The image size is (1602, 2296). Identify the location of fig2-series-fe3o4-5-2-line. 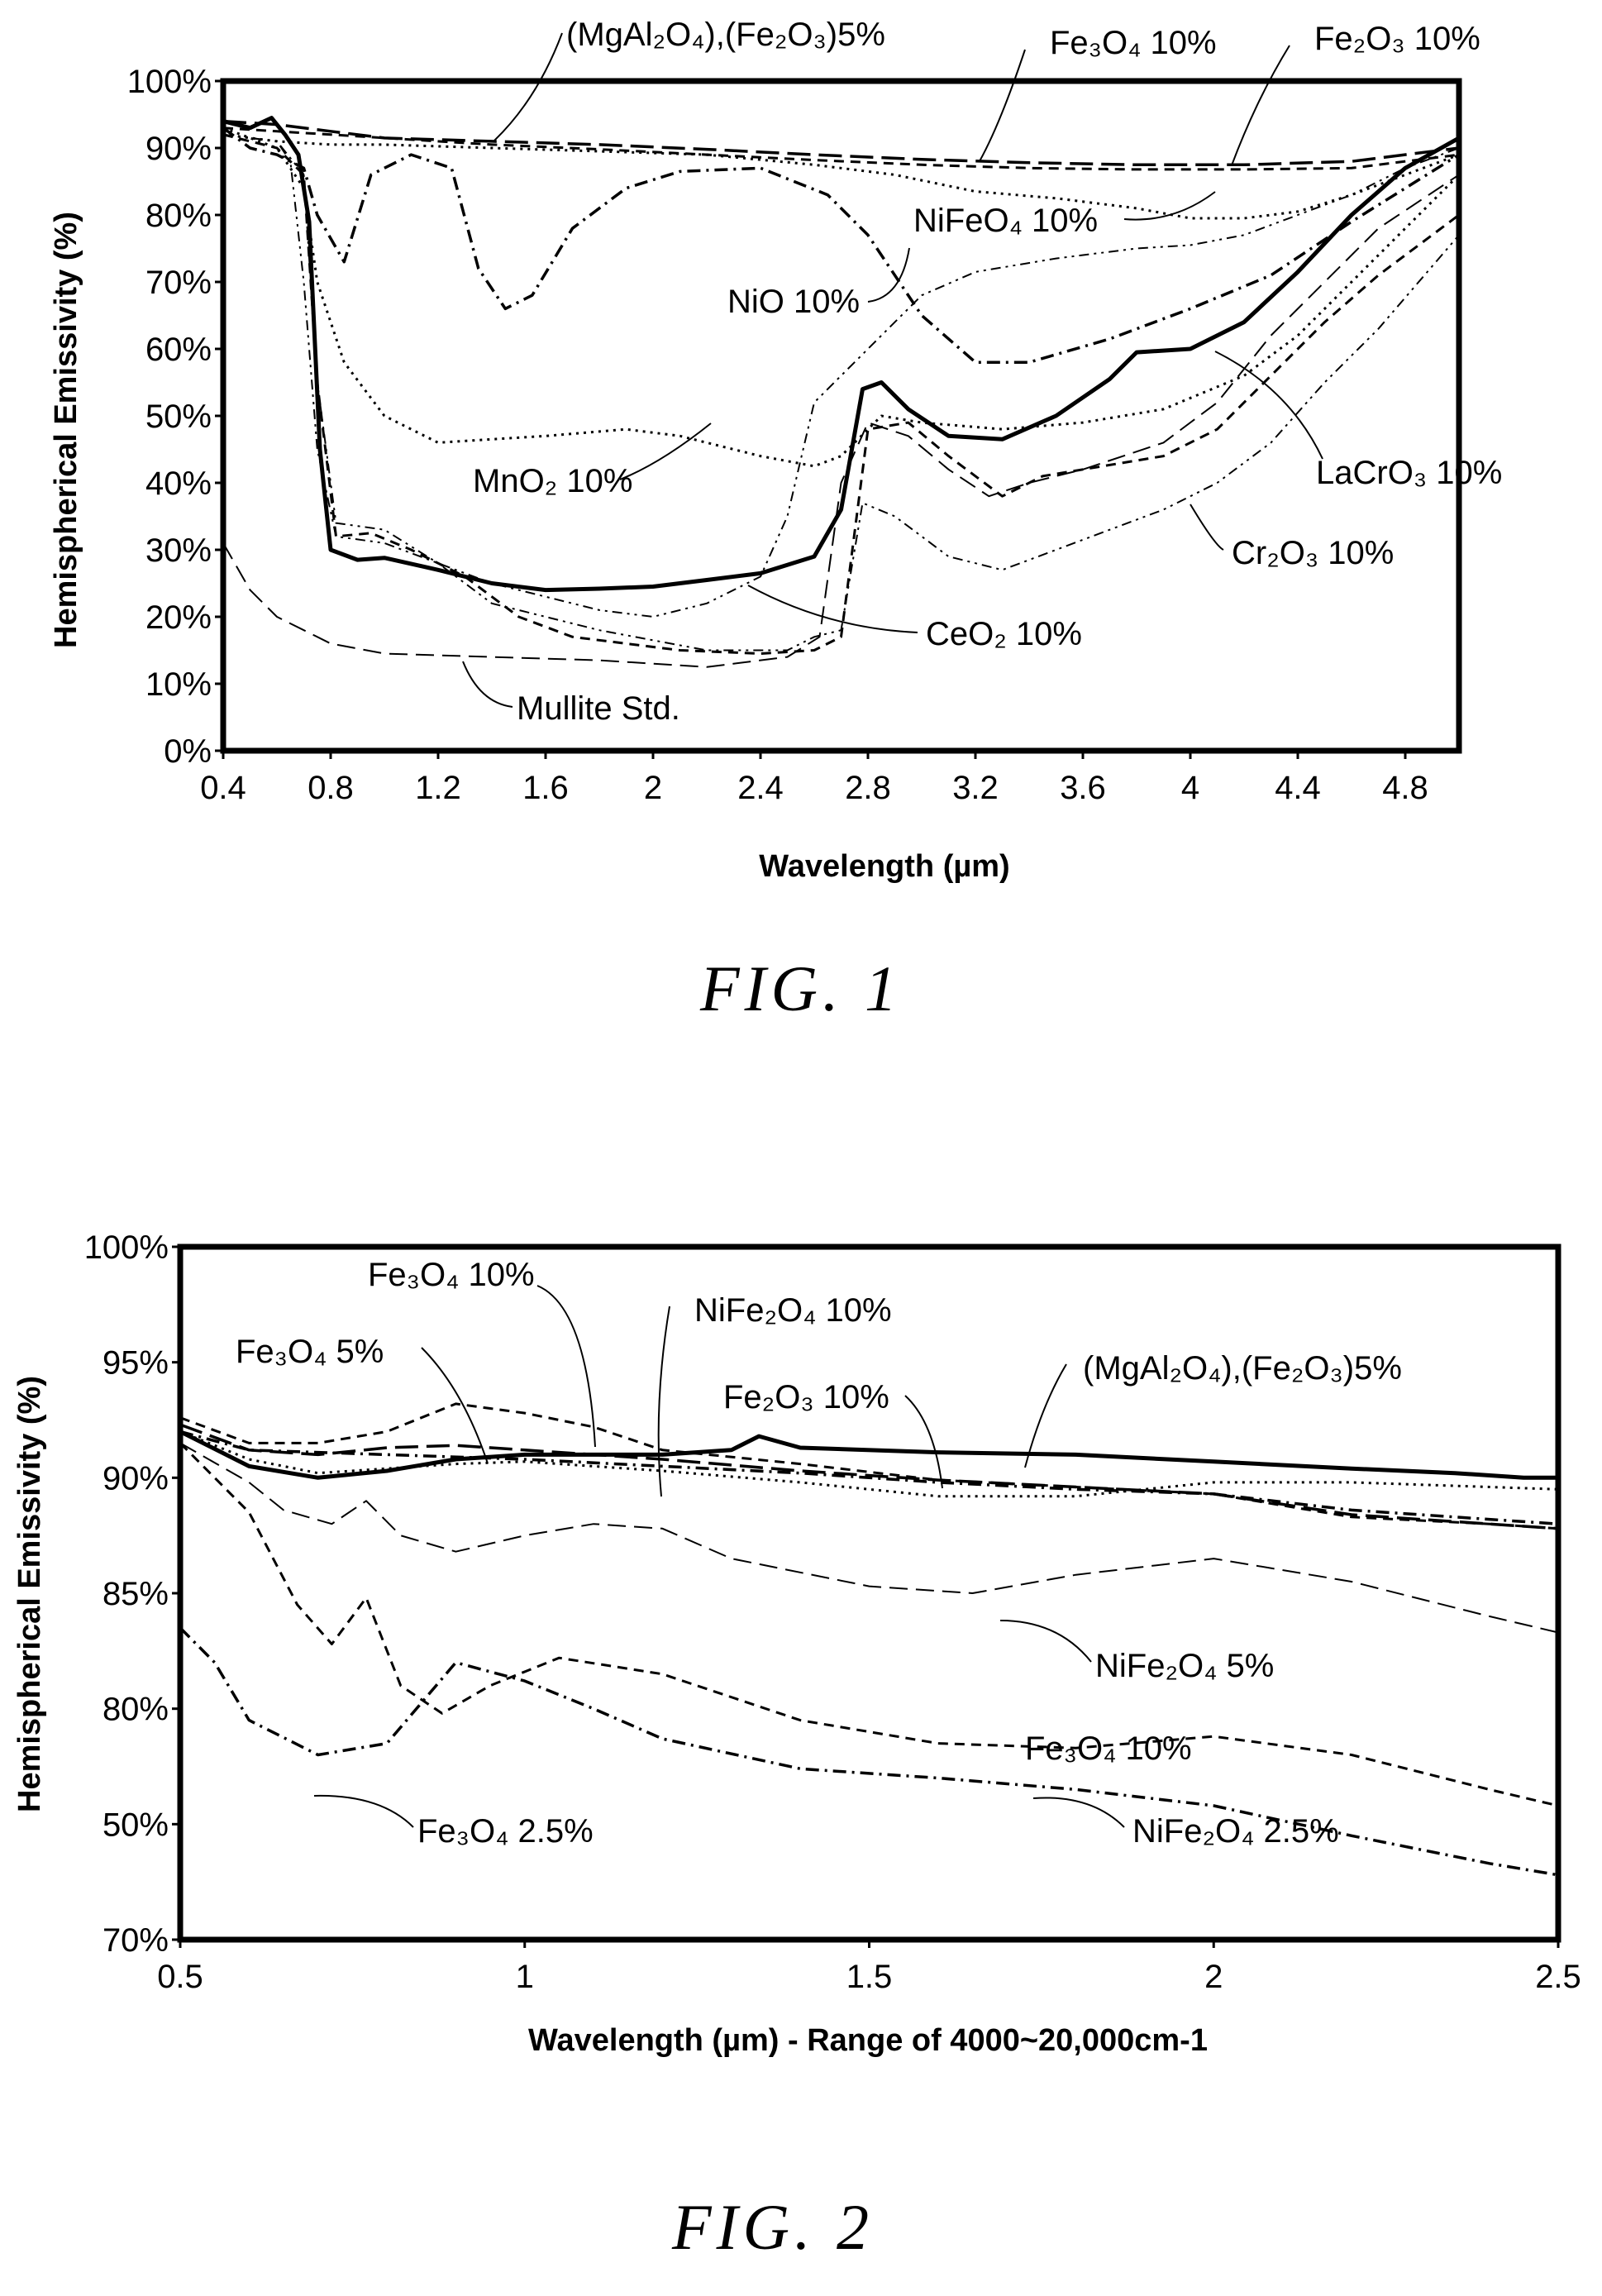
(869, 1476).